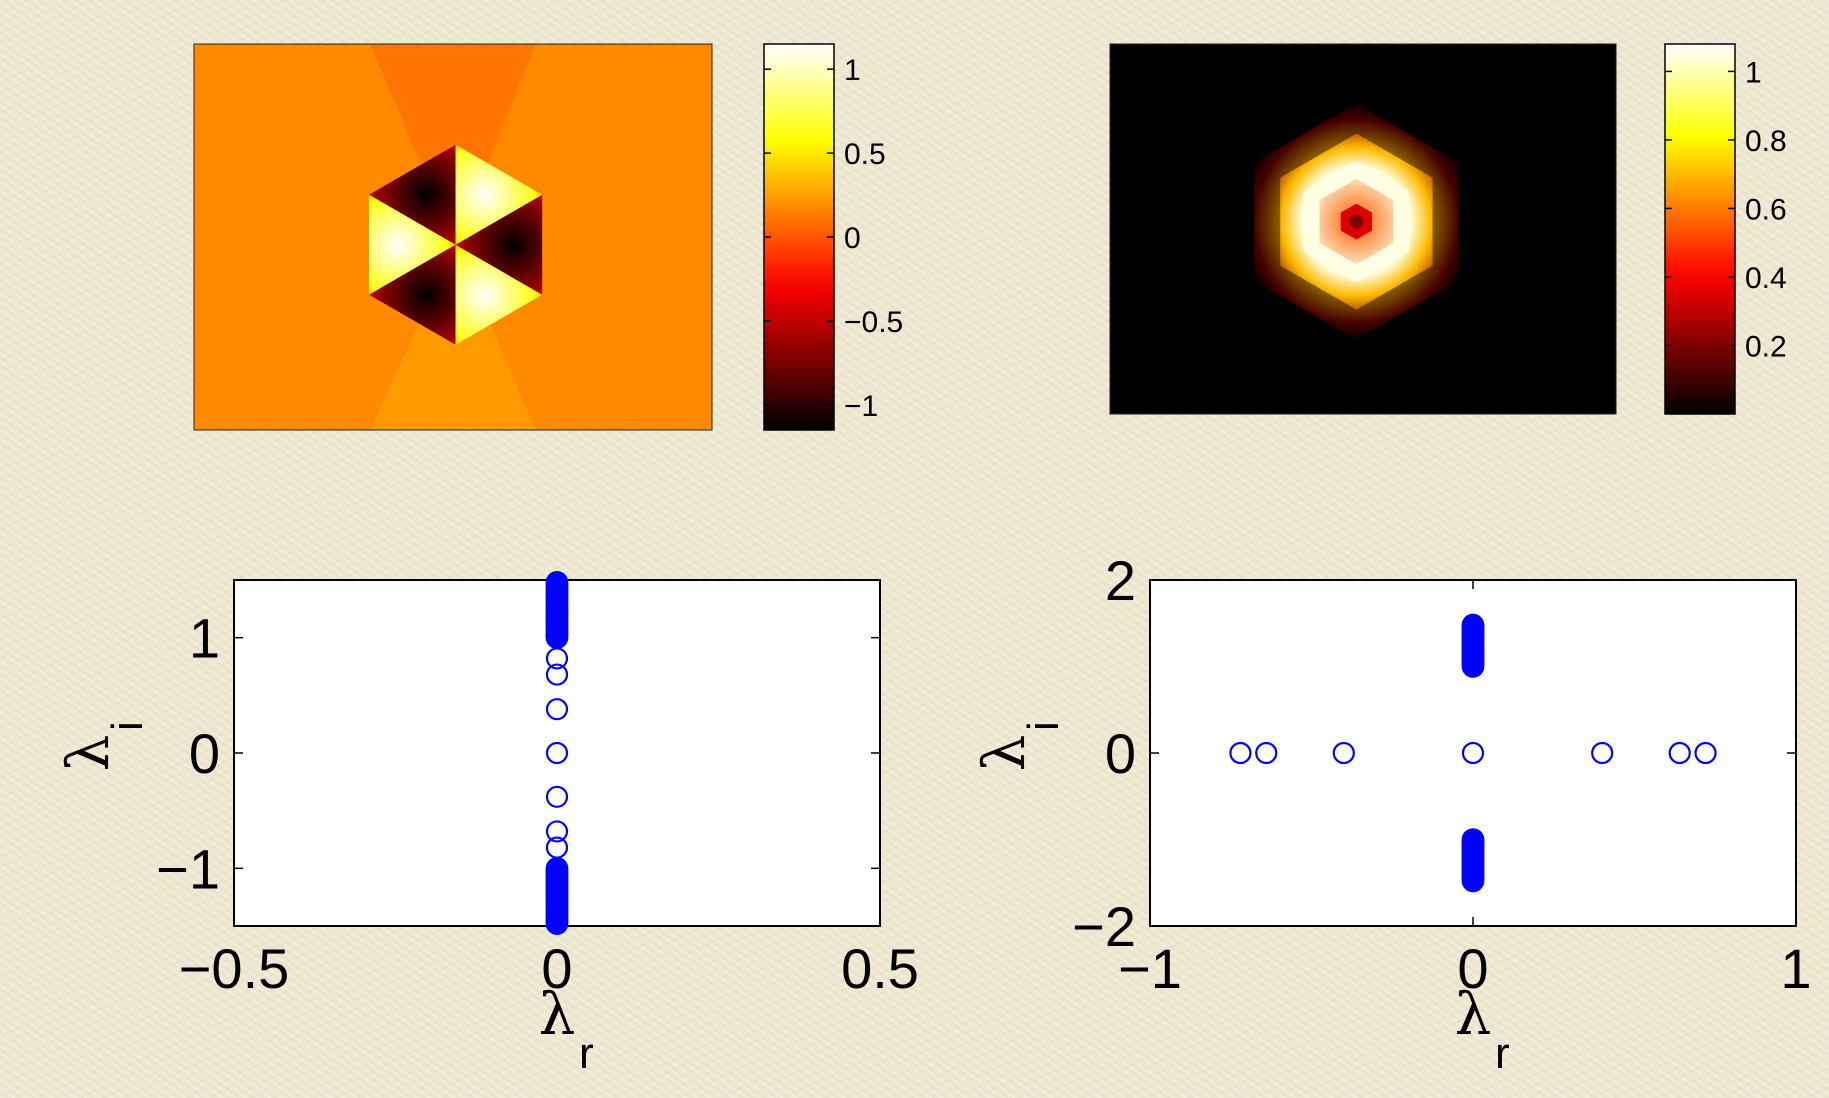 The image size is (1829, 1098). What do you see at coordinates (1766, 209) in the screenshot?
I see `colorbar-tick-label: 0.6` at bounding box center [1766, 209].